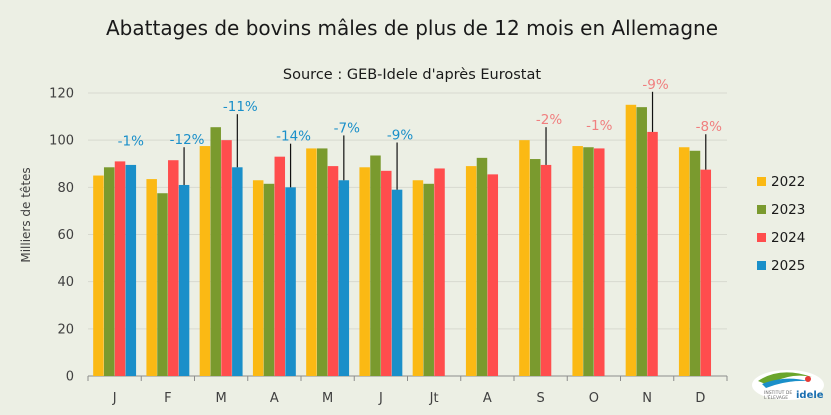 This screenshot has width=831, height=415. I want to click on annotation-label: -14%, so click(293, 137).